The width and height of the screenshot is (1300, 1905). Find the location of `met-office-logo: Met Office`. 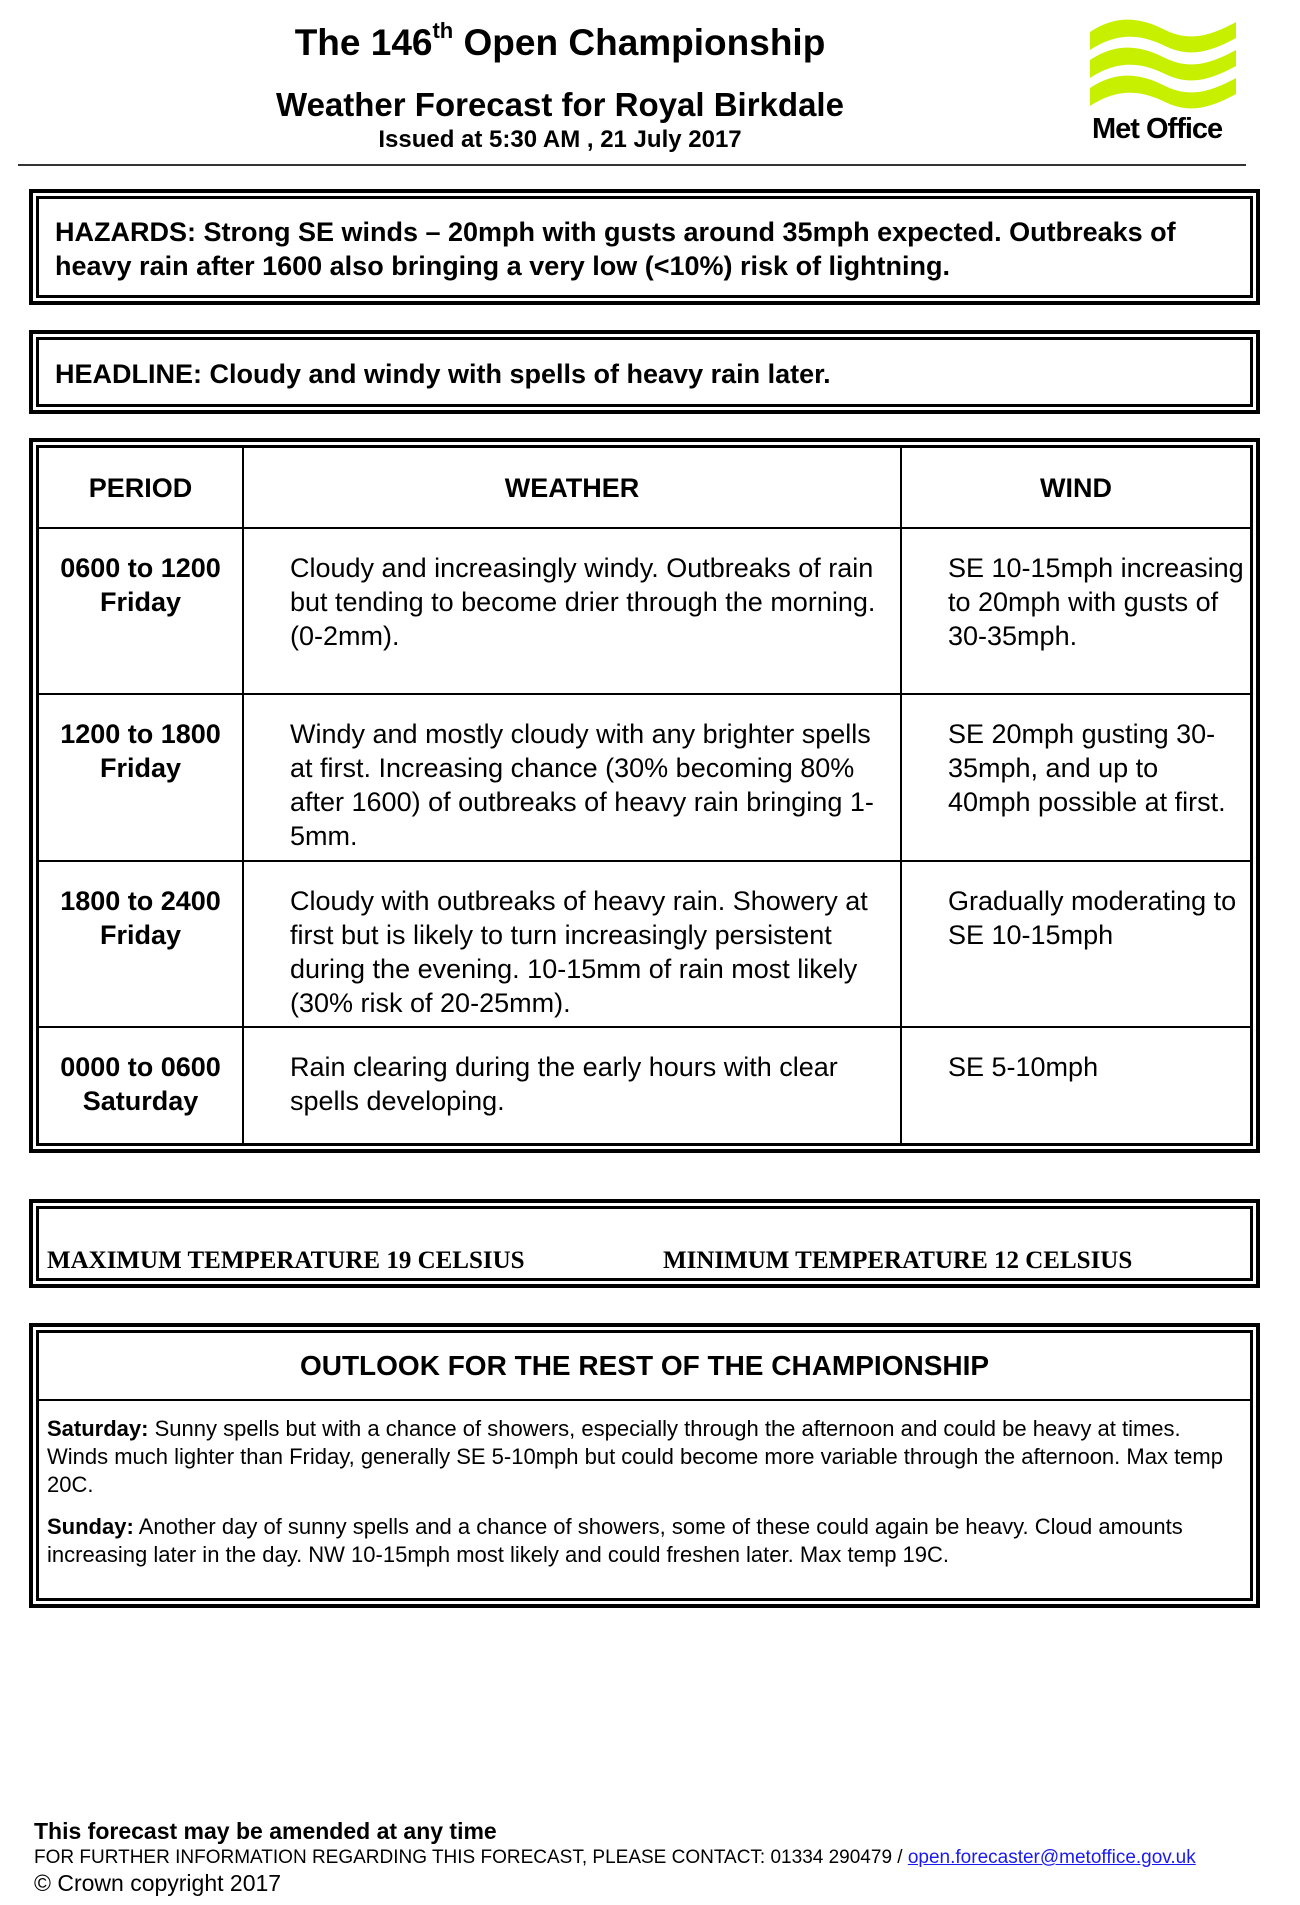

met-office-logo: Met Office is located at coordinates (1163, 81).